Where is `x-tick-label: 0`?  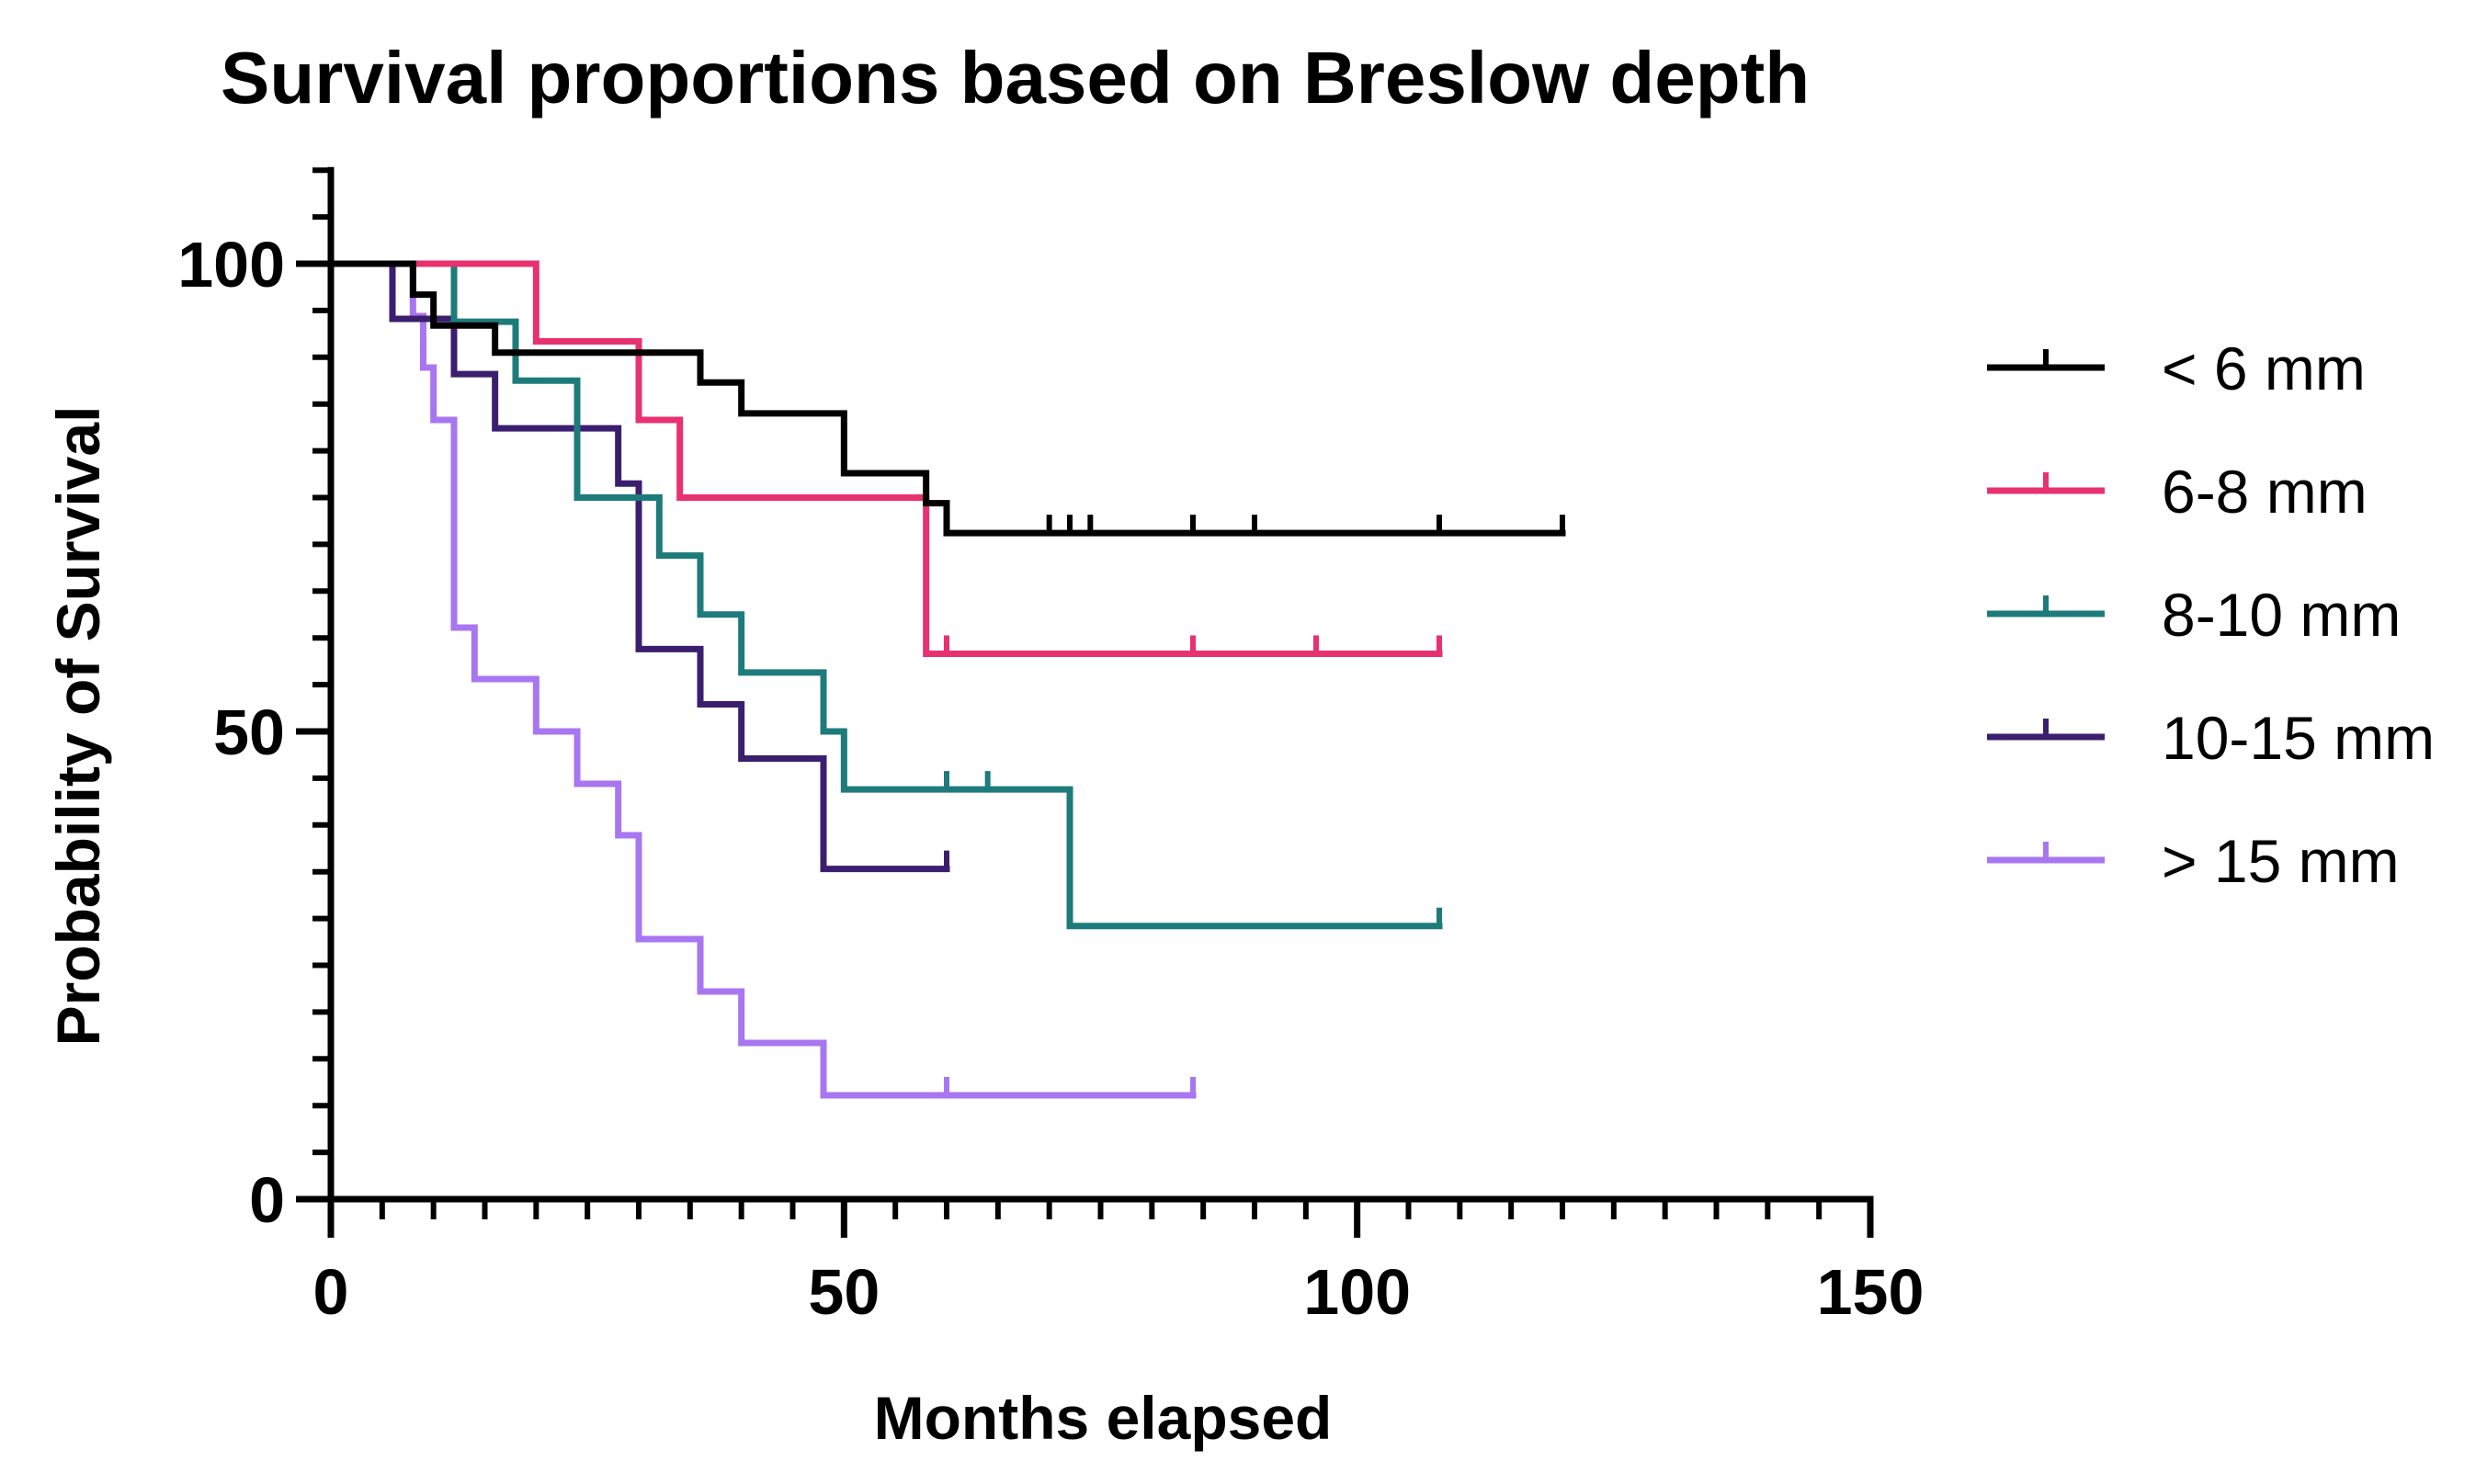 x-tick-label: 0 is located at coordinates (331, 1292).